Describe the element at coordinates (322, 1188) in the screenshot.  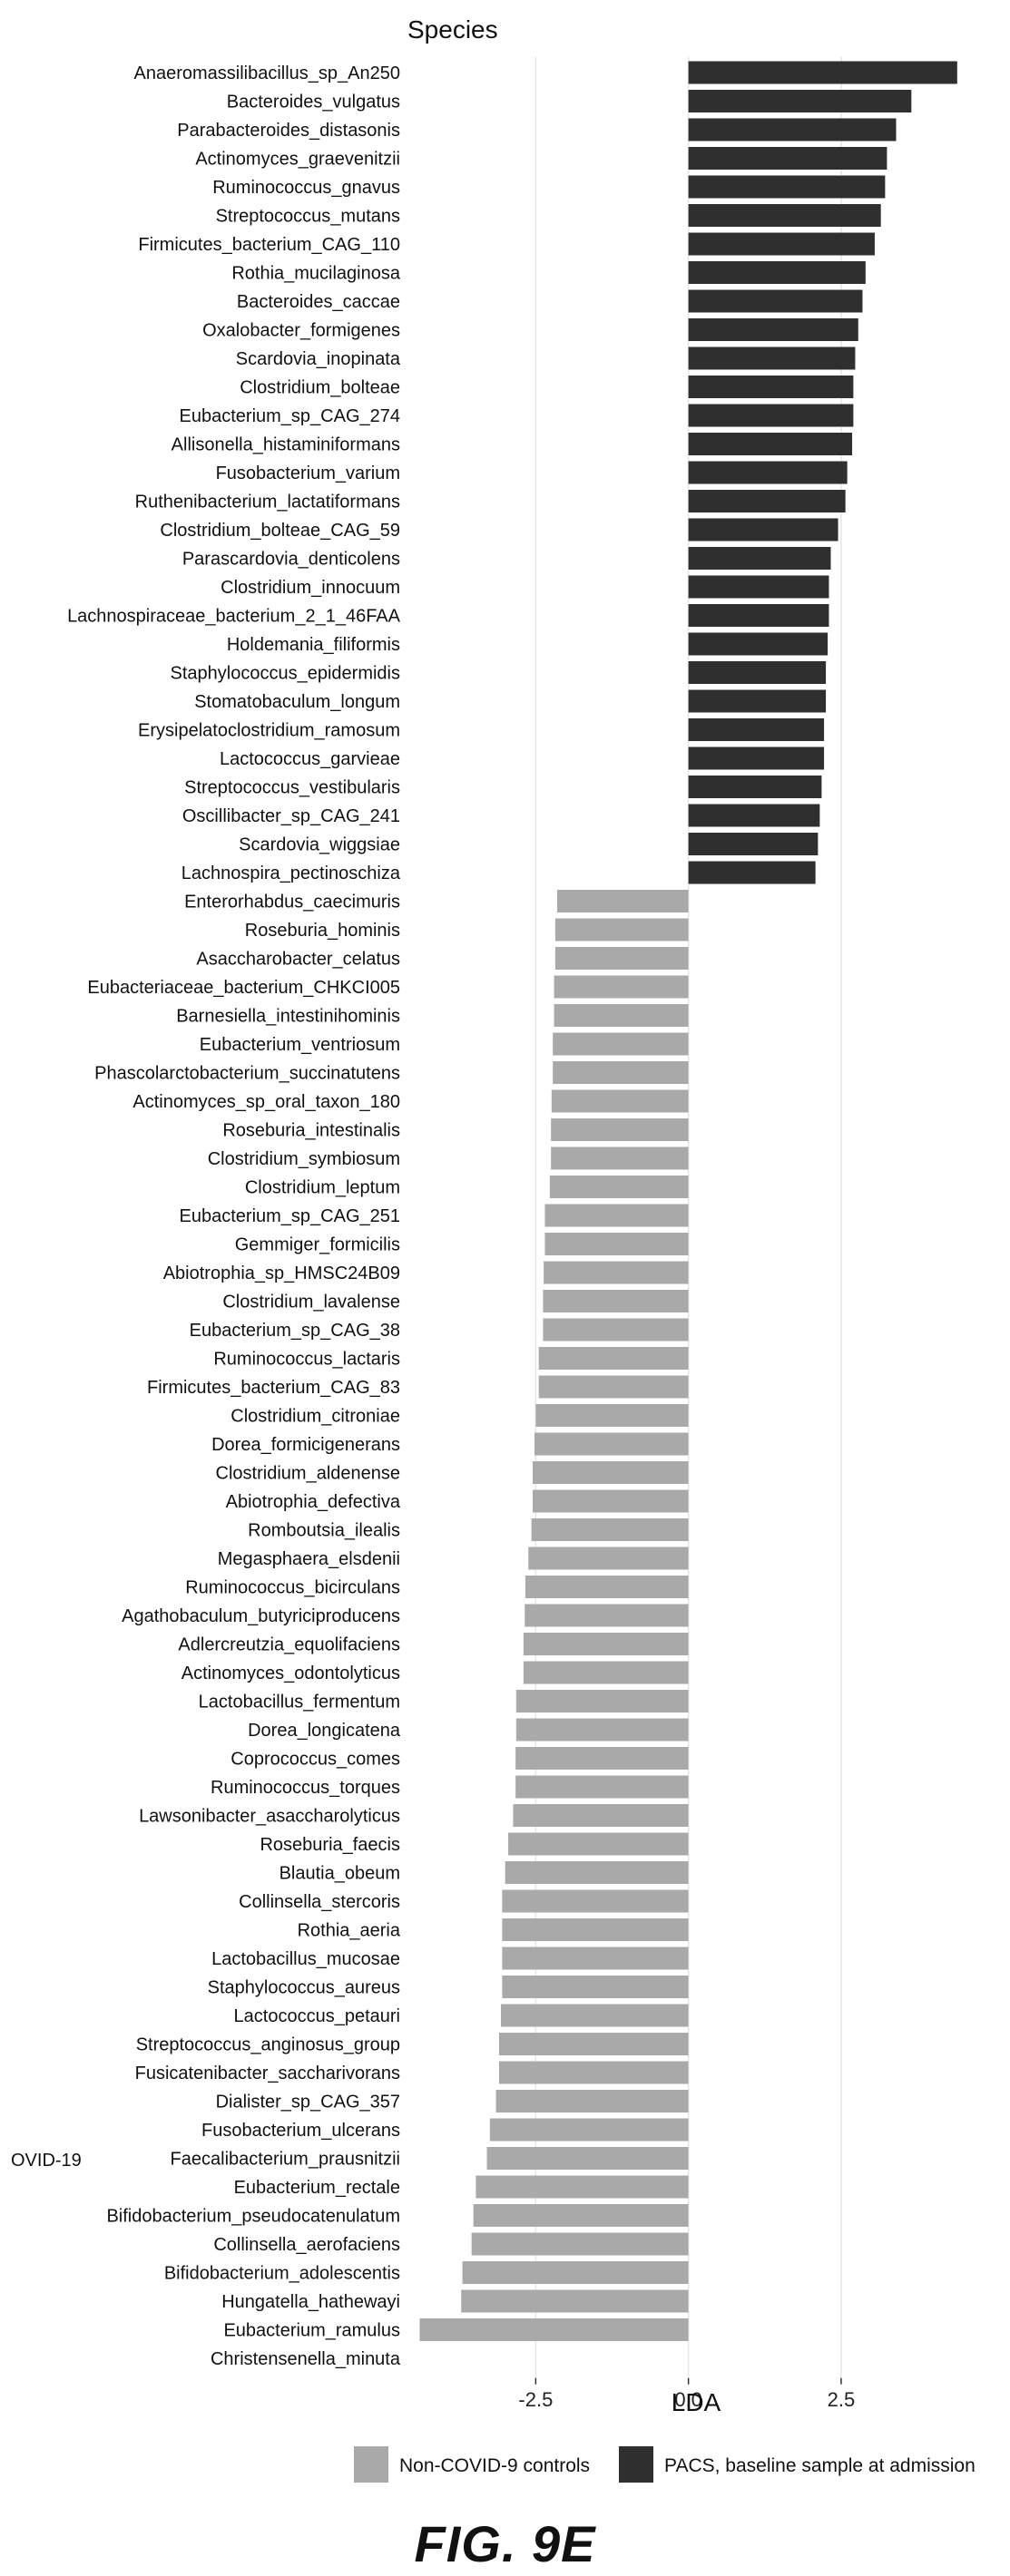
I see `category-label: Clostridium_leptum` at that location.